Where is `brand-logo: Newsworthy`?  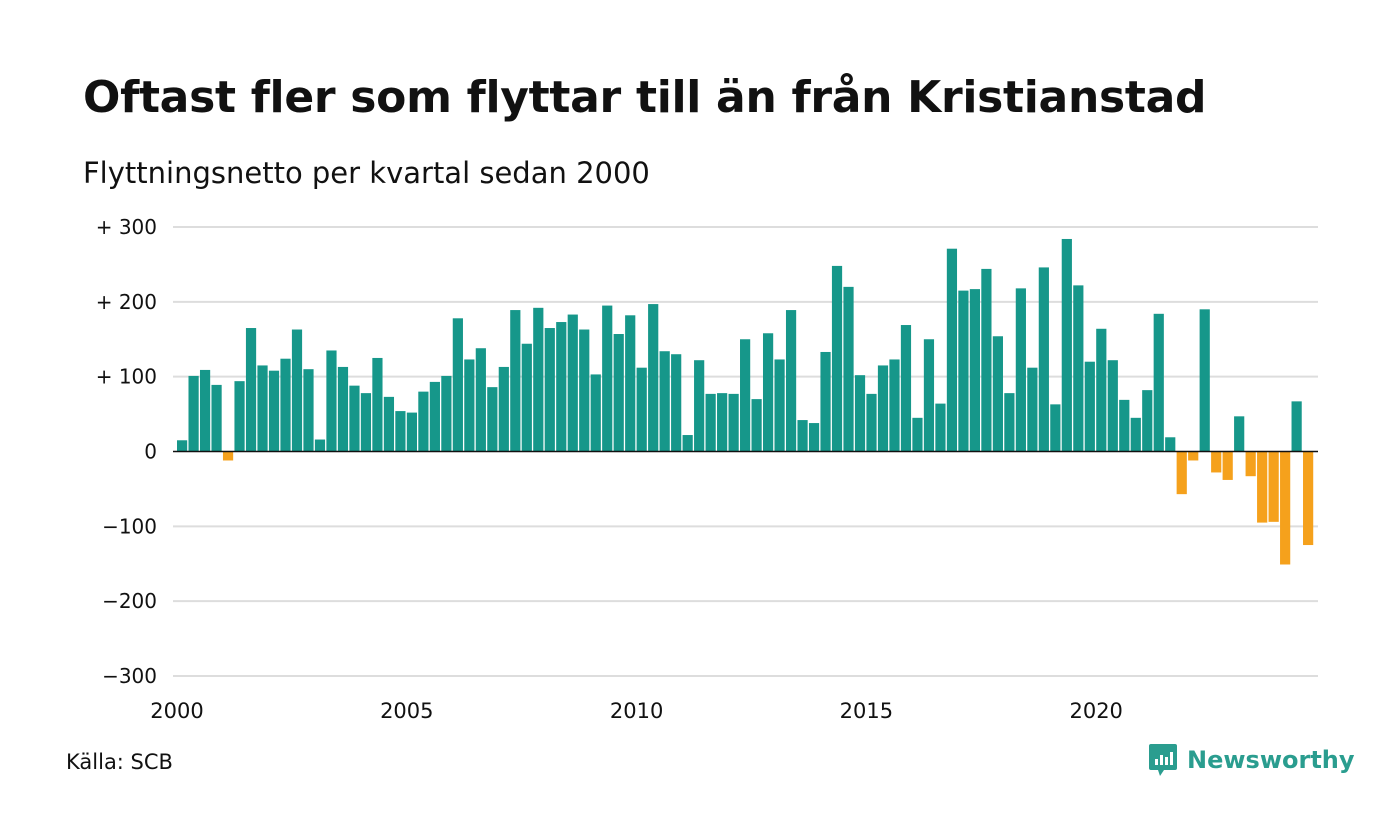
brand-logo: Newsworthy is located at coordinates (1251, 760).